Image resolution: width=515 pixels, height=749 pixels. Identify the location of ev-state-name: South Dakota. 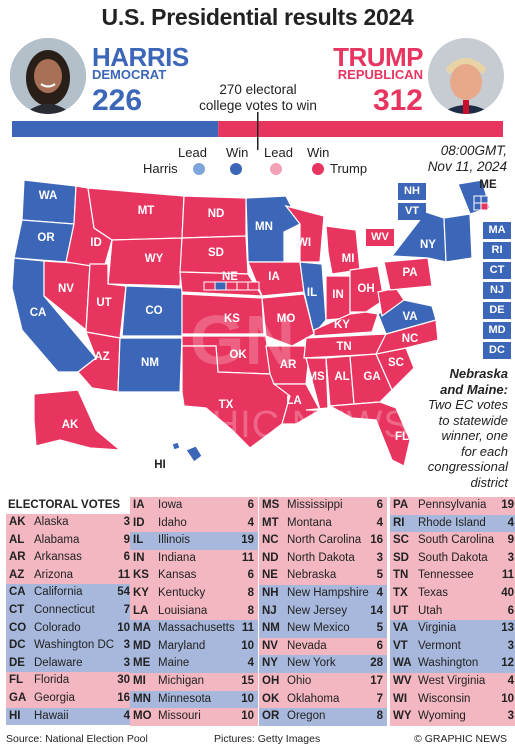
(453, 557).